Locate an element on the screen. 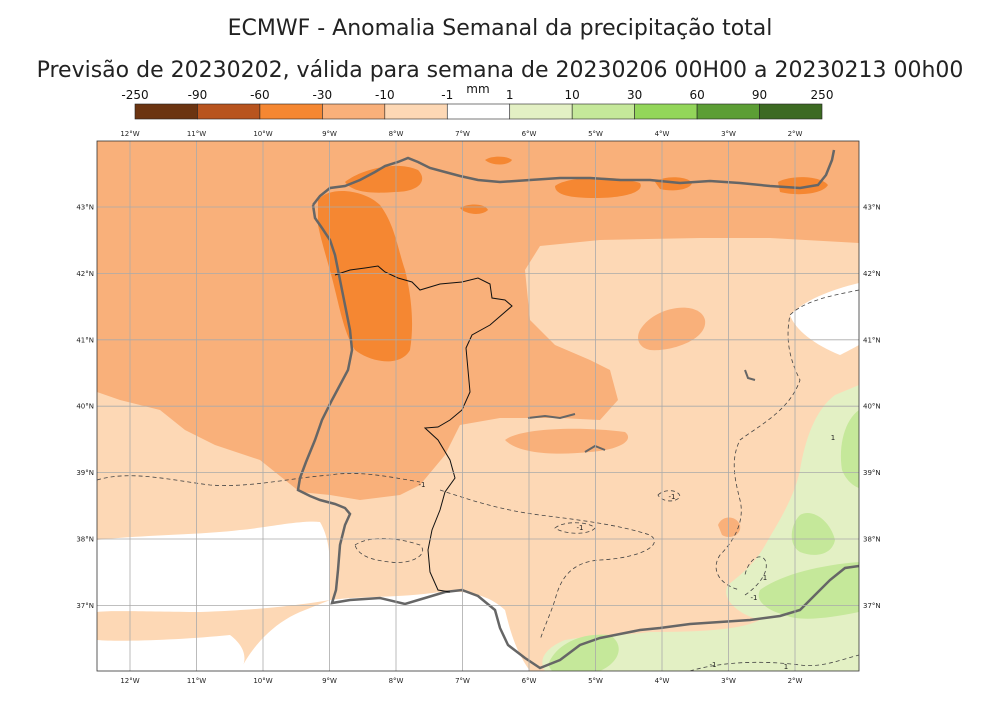 Image resolution: width=1000 pixels, height=707 pixels. lon-label-top: 7°W is located at coordinates (462, 134).